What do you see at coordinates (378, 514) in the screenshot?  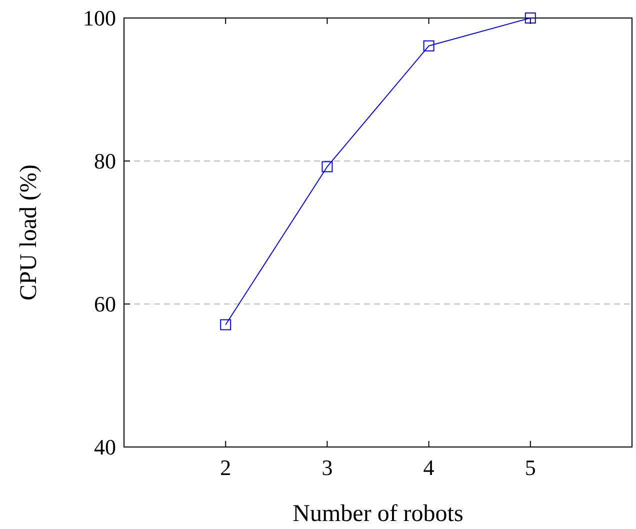 I see `x-axis-title: Number of robots` at bounding box center [378, 514].